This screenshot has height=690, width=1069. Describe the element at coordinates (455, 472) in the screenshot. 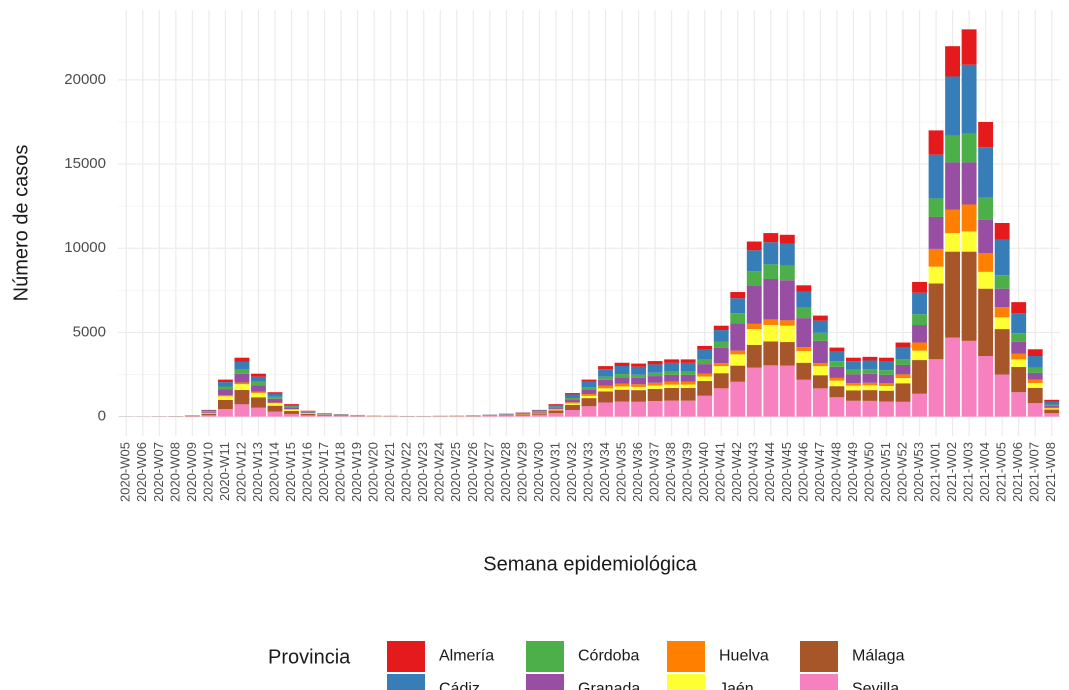

I see `x-tick-label: 2020-W25` at that location.